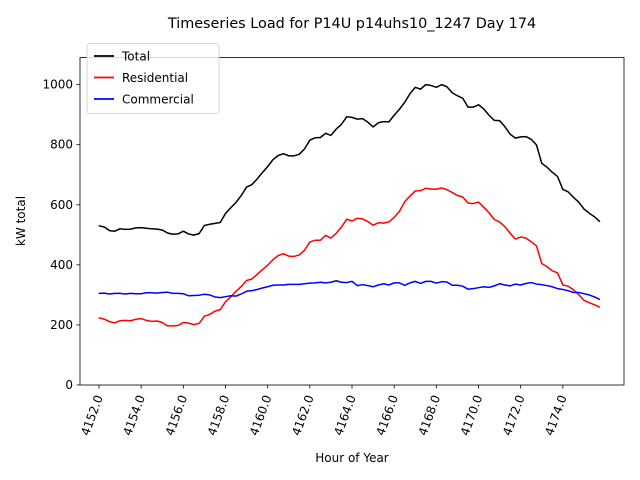 The height and width of the screenshot is (480, 640). What do you see at coordinates (387, 415) in the screenshot?
I see `x-tick-label: 4166.0` at bounding box center [387, 415].